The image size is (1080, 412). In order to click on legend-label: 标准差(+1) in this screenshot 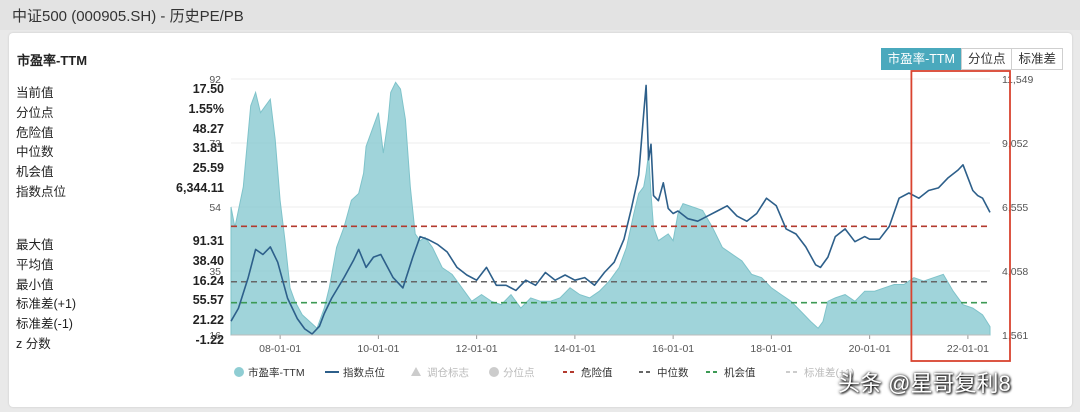, I will do `click(829, 372)`.